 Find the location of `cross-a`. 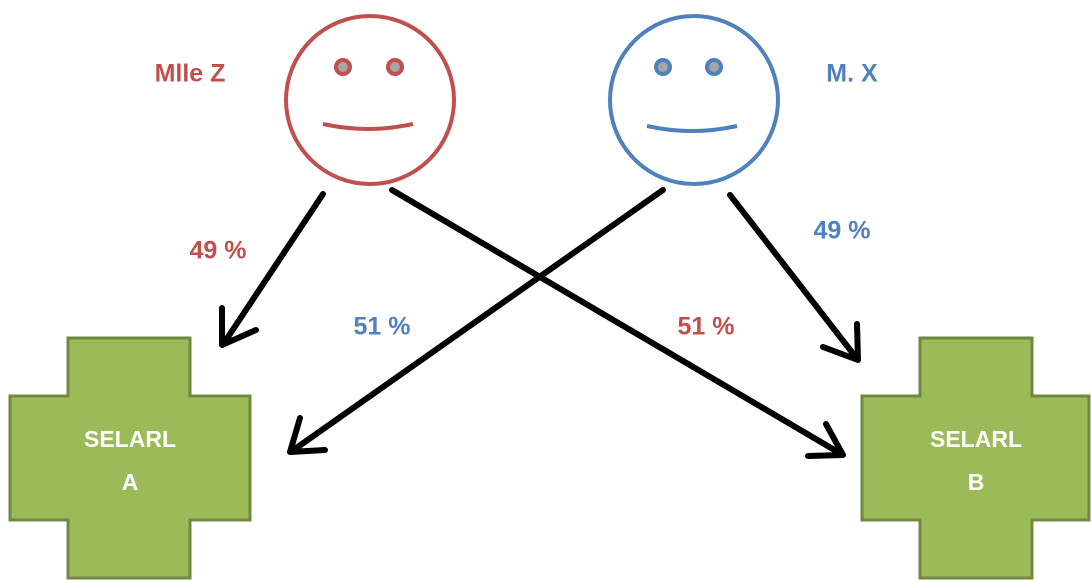

cross-a is located at coordinates (130, 458).